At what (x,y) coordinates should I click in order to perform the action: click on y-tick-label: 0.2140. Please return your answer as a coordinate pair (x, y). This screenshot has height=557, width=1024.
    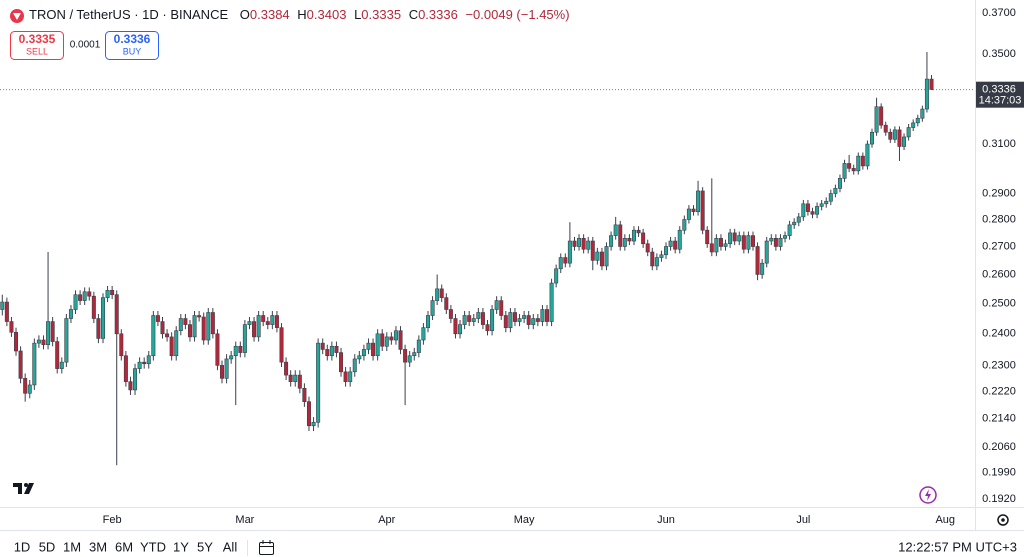
    Looking at the image, I should click on (999, 419).